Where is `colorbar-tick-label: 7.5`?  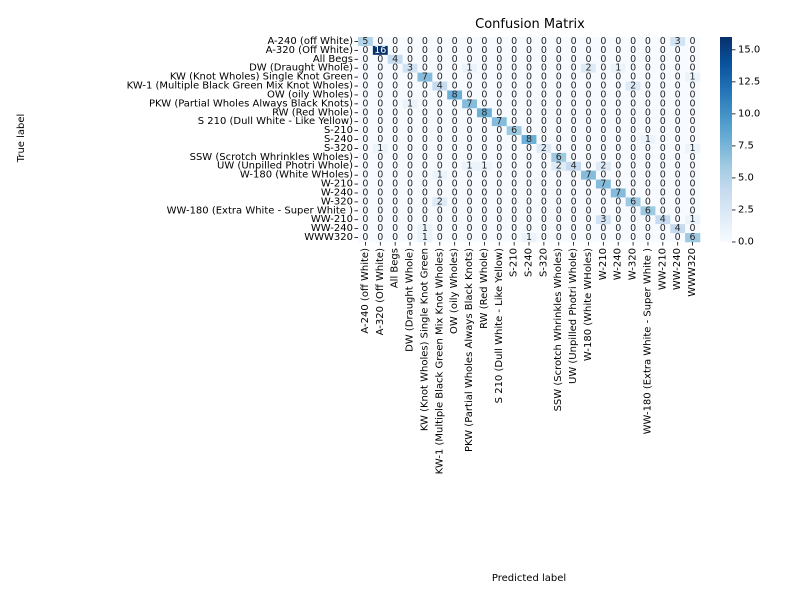 colorbar-tick-label: 7.5 is located at coordinates (746, 145).